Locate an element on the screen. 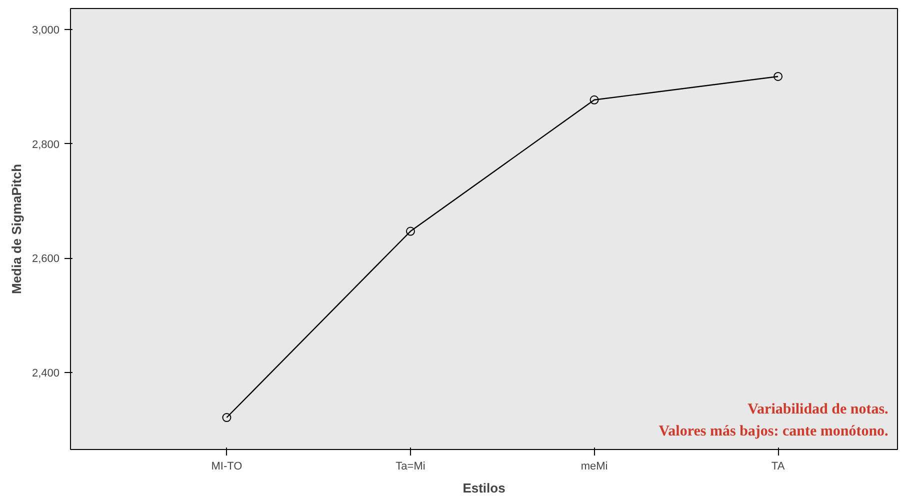  y-axis-title: Media de SigmaPitch is located at coordinates (16, 229).